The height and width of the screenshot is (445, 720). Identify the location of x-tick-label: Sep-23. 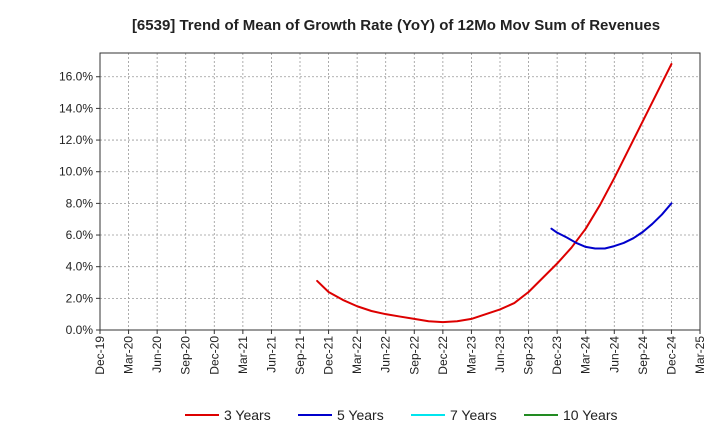
(529, 355).